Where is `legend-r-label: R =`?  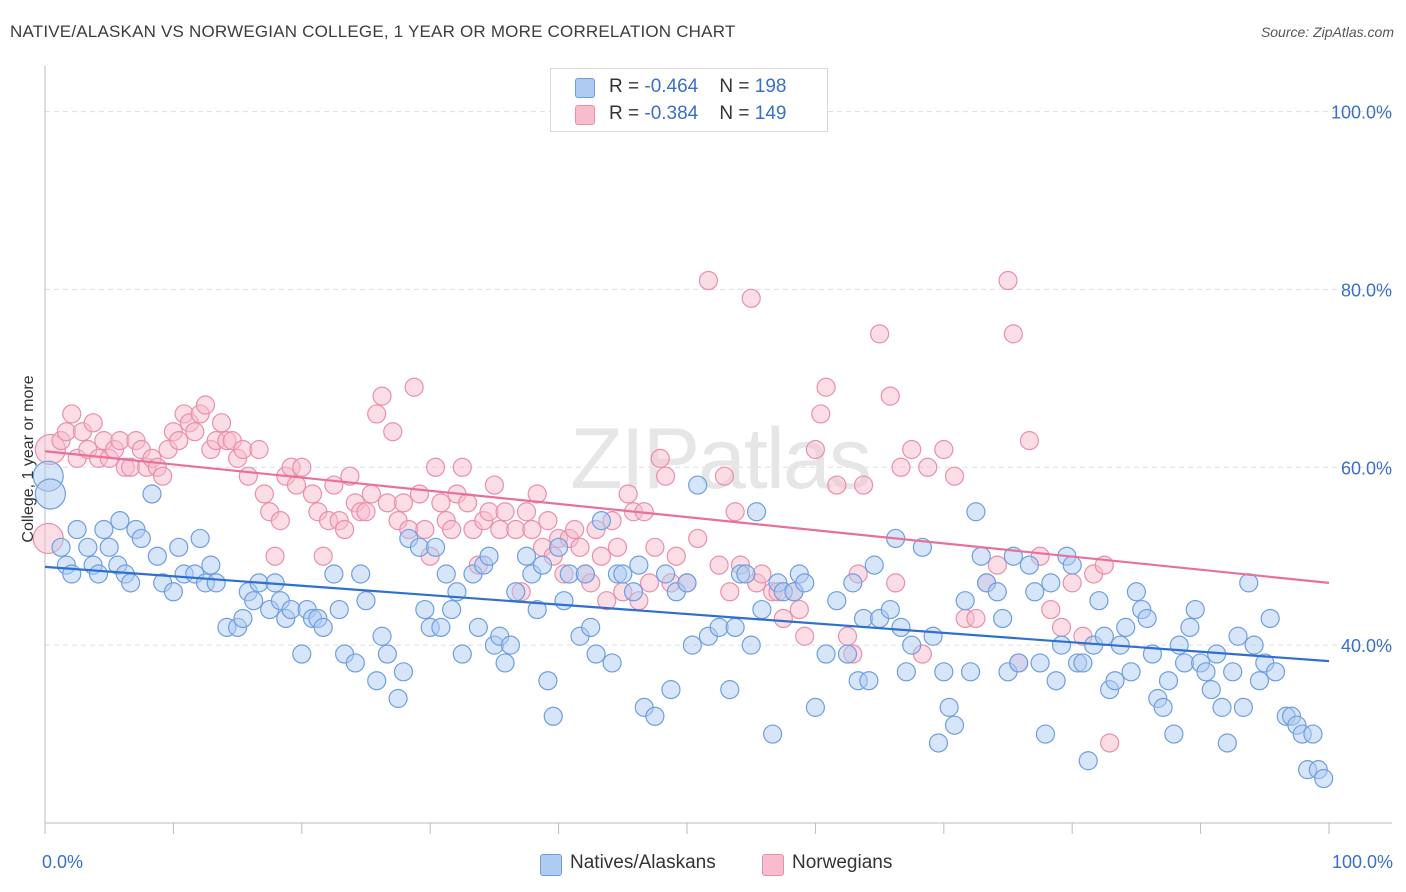
legend-r-label: R = is located at coordinates (627, 86).